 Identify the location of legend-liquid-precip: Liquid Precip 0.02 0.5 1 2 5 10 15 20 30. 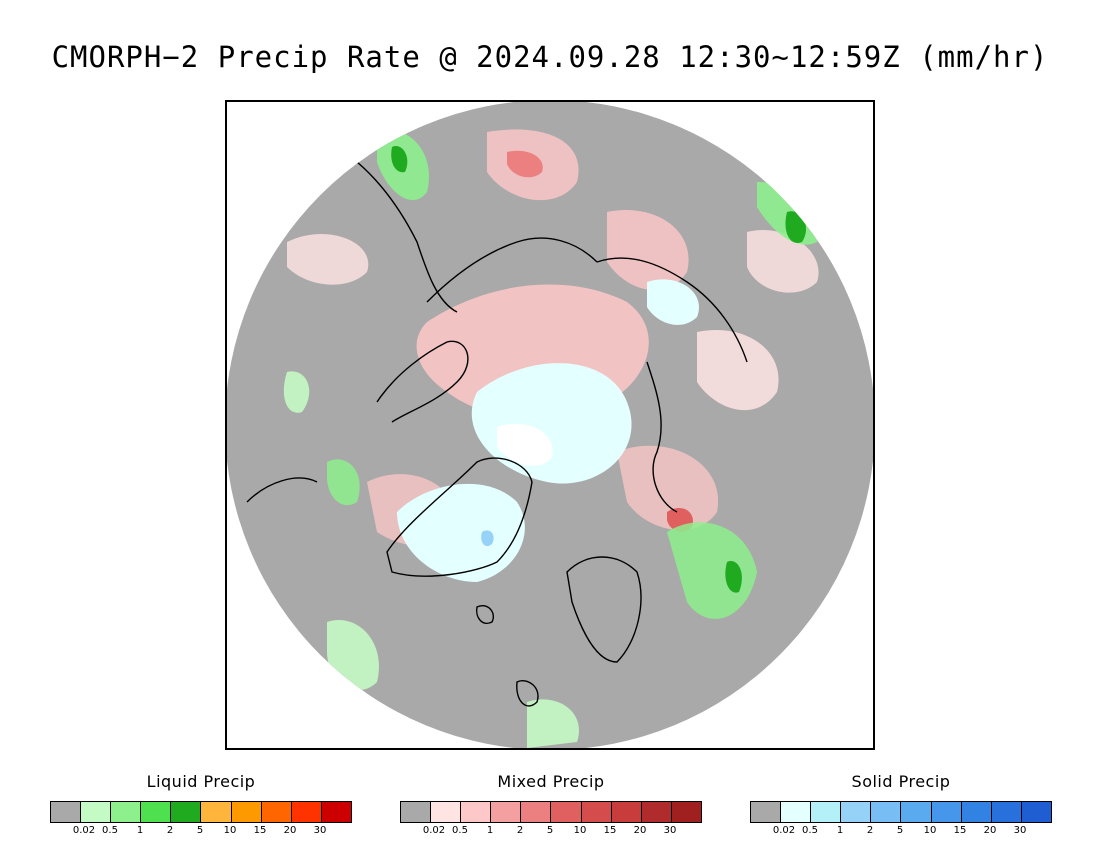
(201, 804).